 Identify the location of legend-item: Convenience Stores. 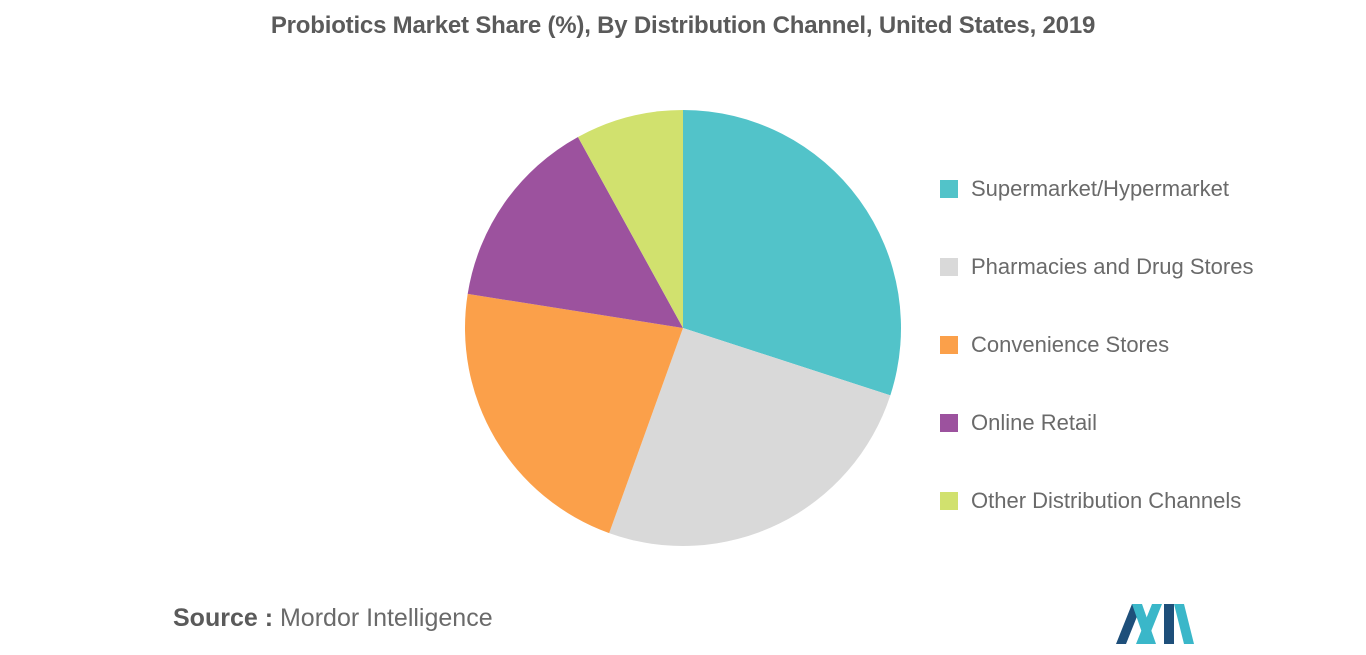
(1096, 345).